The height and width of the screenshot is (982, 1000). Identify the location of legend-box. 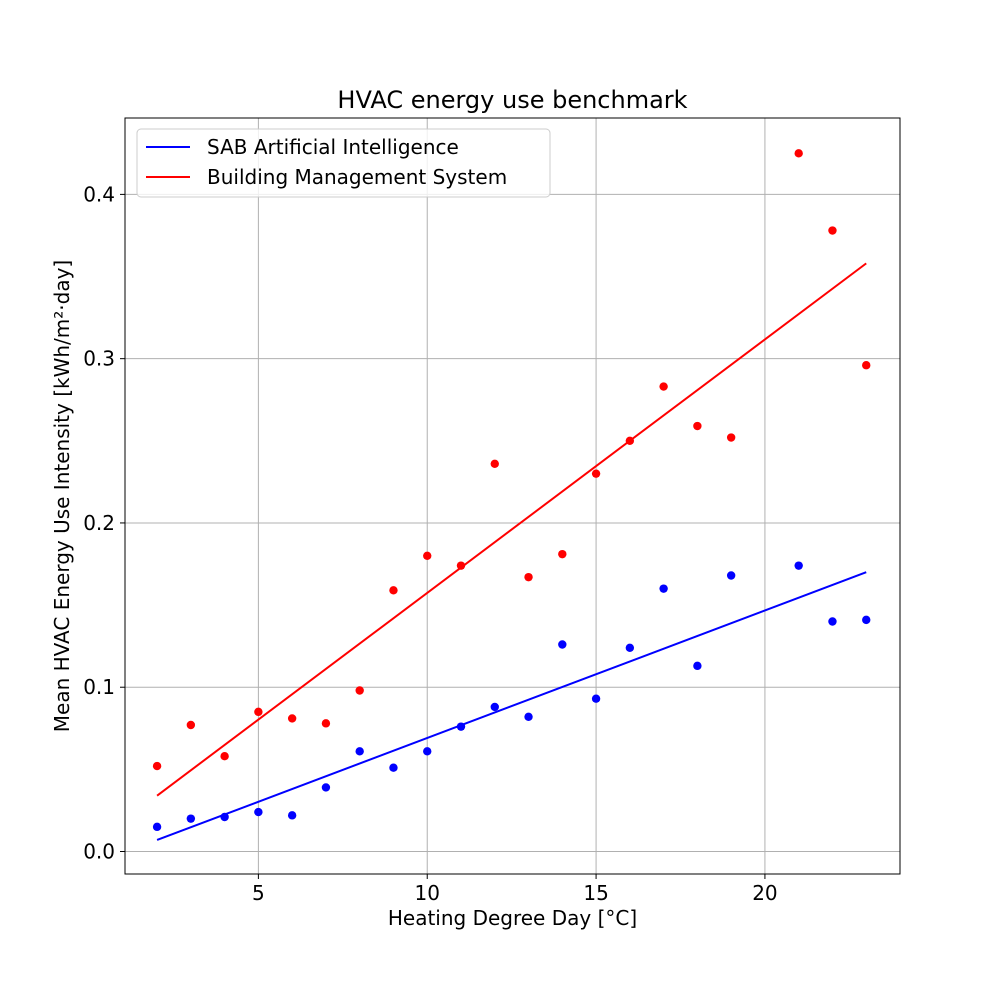
(343, 163).